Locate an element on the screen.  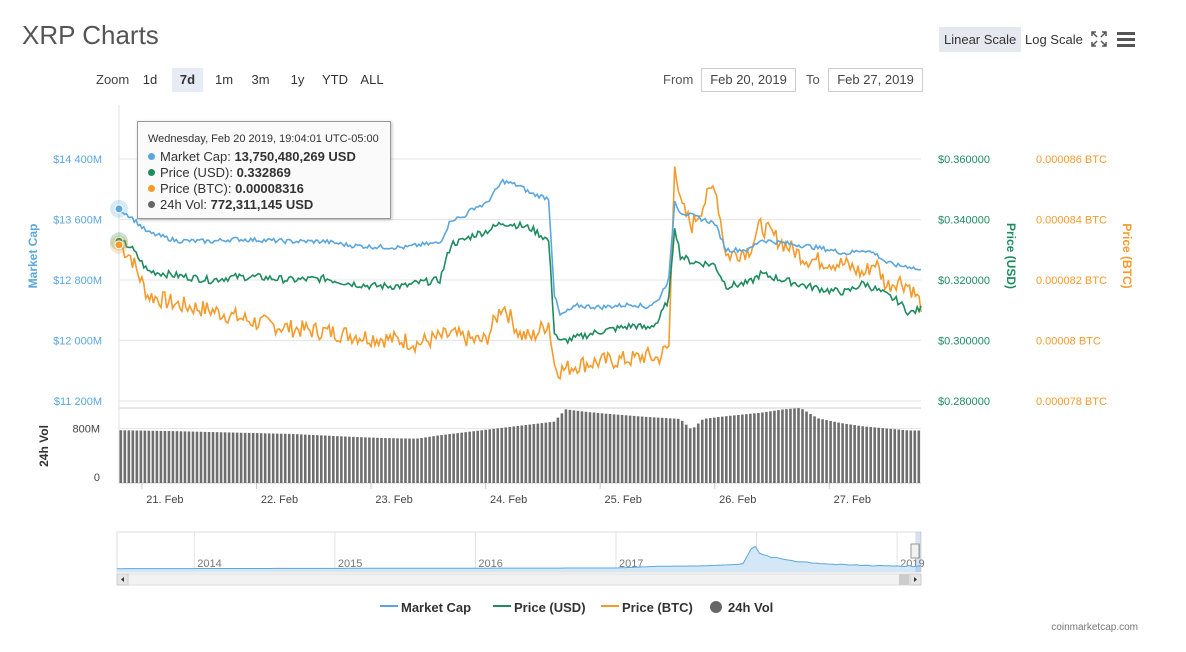
zoom-all-button: ALL is located at coordinates (372, 79).